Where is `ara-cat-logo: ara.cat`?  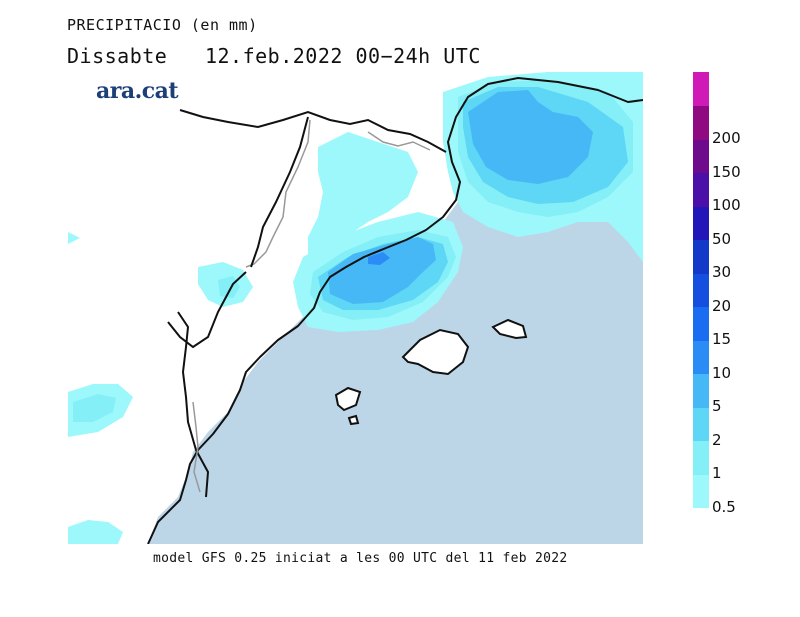
ara-cat-logo: ara.cat is located at coordinates (137, 91).